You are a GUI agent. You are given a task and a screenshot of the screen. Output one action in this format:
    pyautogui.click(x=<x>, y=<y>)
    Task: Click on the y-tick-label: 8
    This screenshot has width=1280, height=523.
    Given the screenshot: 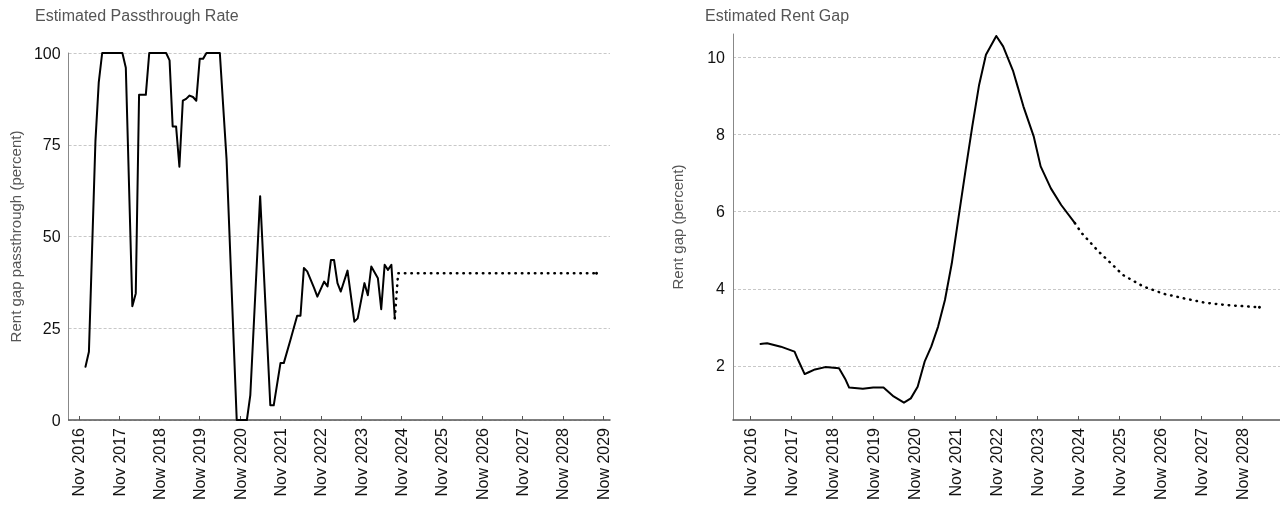 What is the action you would take?
    pyautogui.click(x=721, y=134)
    